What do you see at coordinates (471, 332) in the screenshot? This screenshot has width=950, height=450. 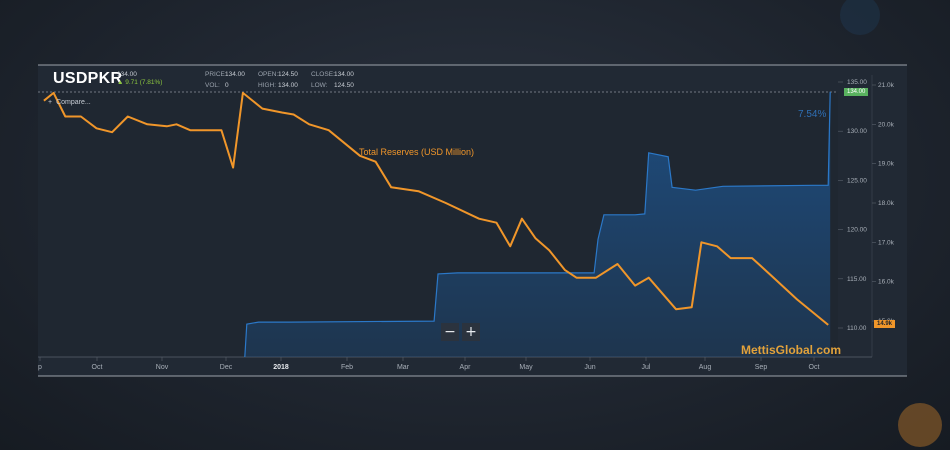 I see `zoom-in-button: +` at bounding box center [471, 332].